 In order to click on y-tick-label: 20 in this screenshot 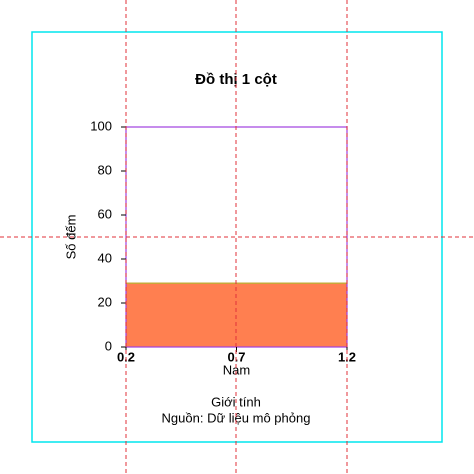, I will do `click(105, 301)`.